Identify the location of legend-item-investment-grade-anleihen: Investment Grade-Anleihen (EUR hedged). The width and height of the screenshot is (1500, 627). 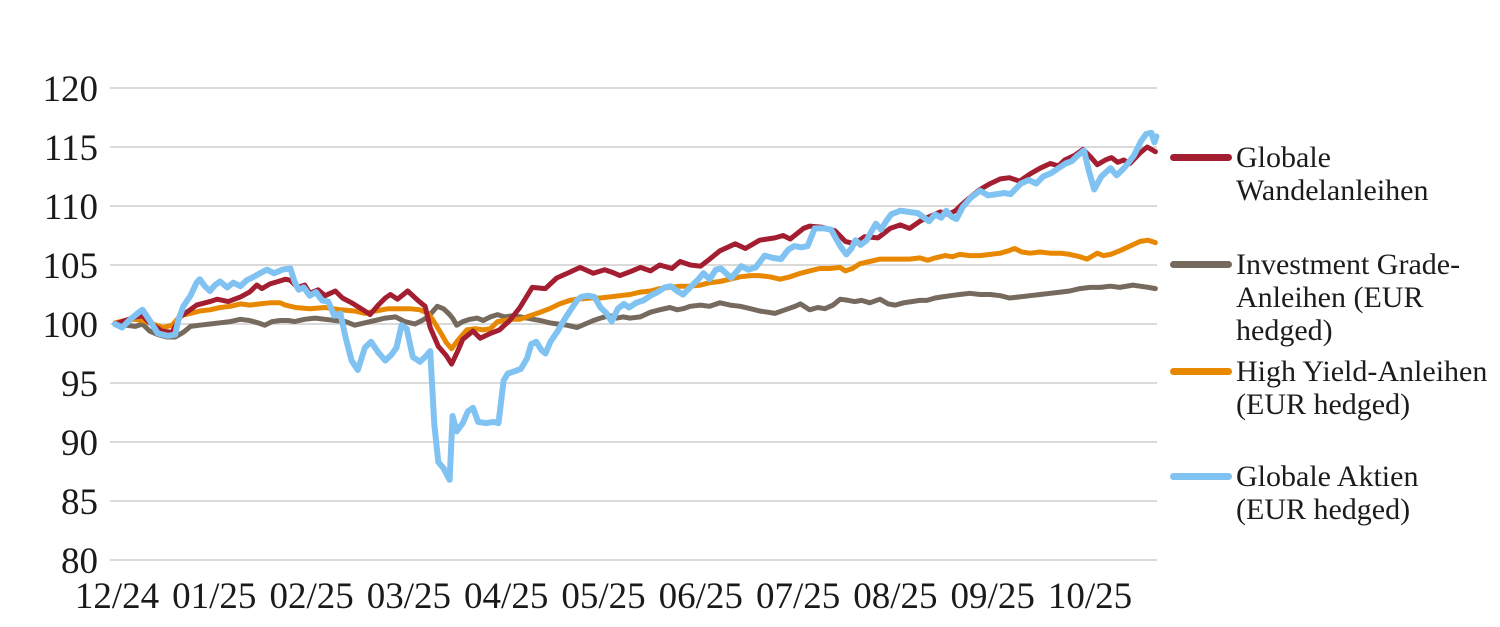
(1330, 297).